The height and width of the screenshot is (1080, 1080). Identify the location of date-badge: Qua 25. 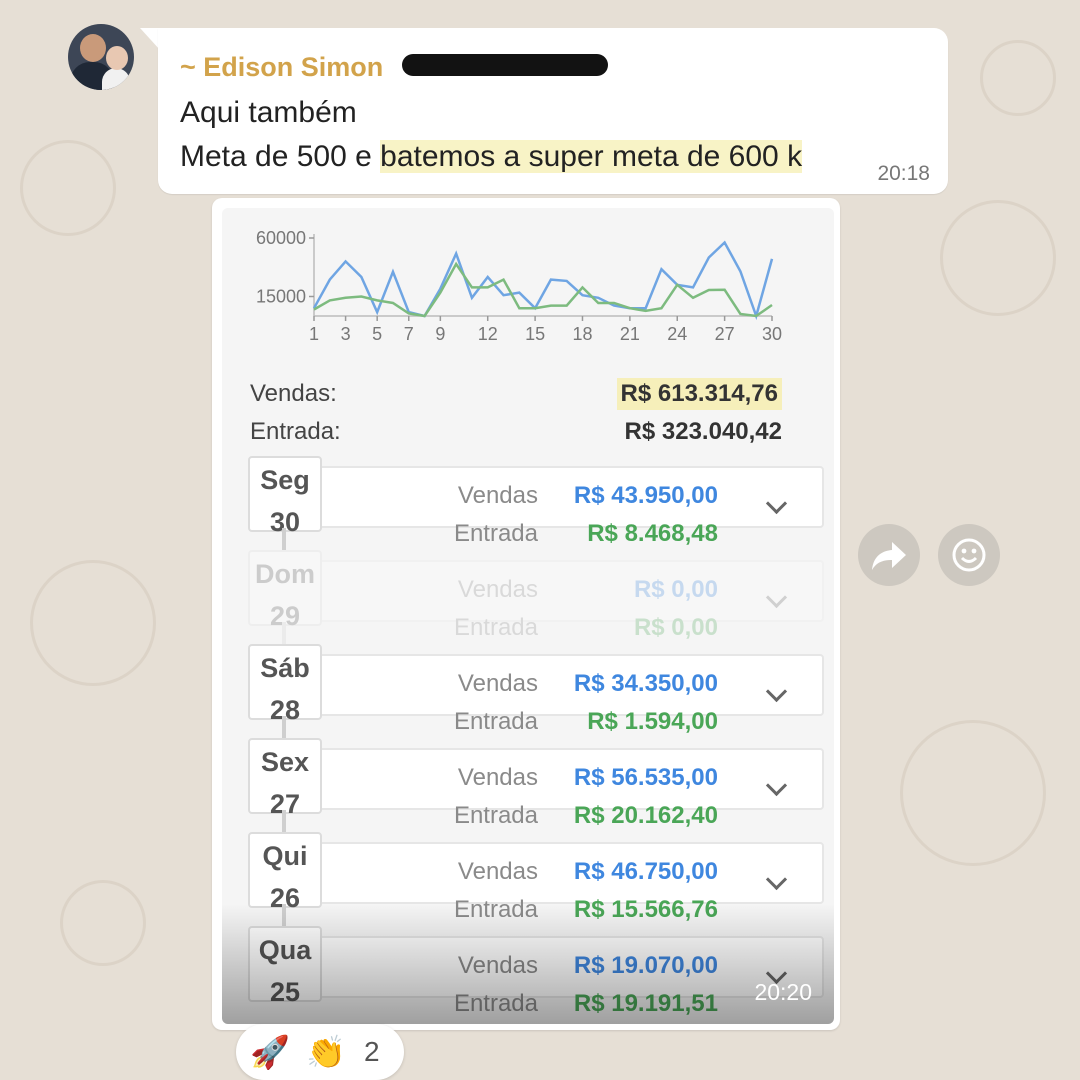
(285, 966).